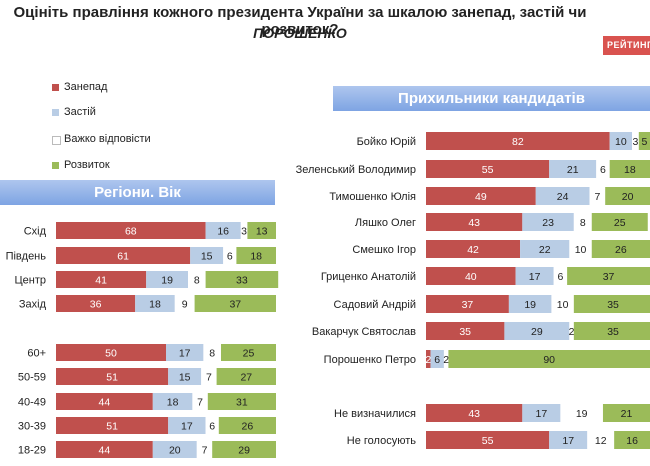  What do you see at coordinates (375, 414) in the screenshot?
I see `row-label: Не визначилися` at bounding box center [375, 414].